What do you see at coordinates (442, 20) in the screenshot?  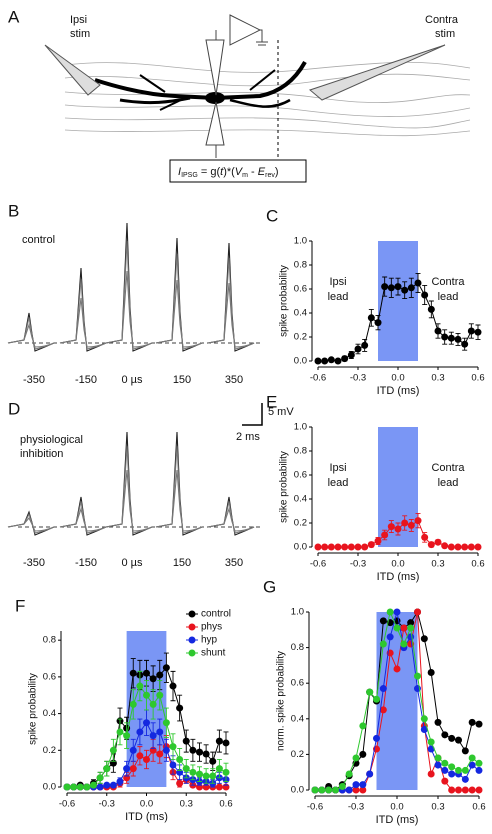 I see `annotation: Contra` at bounding box center [442, 20].